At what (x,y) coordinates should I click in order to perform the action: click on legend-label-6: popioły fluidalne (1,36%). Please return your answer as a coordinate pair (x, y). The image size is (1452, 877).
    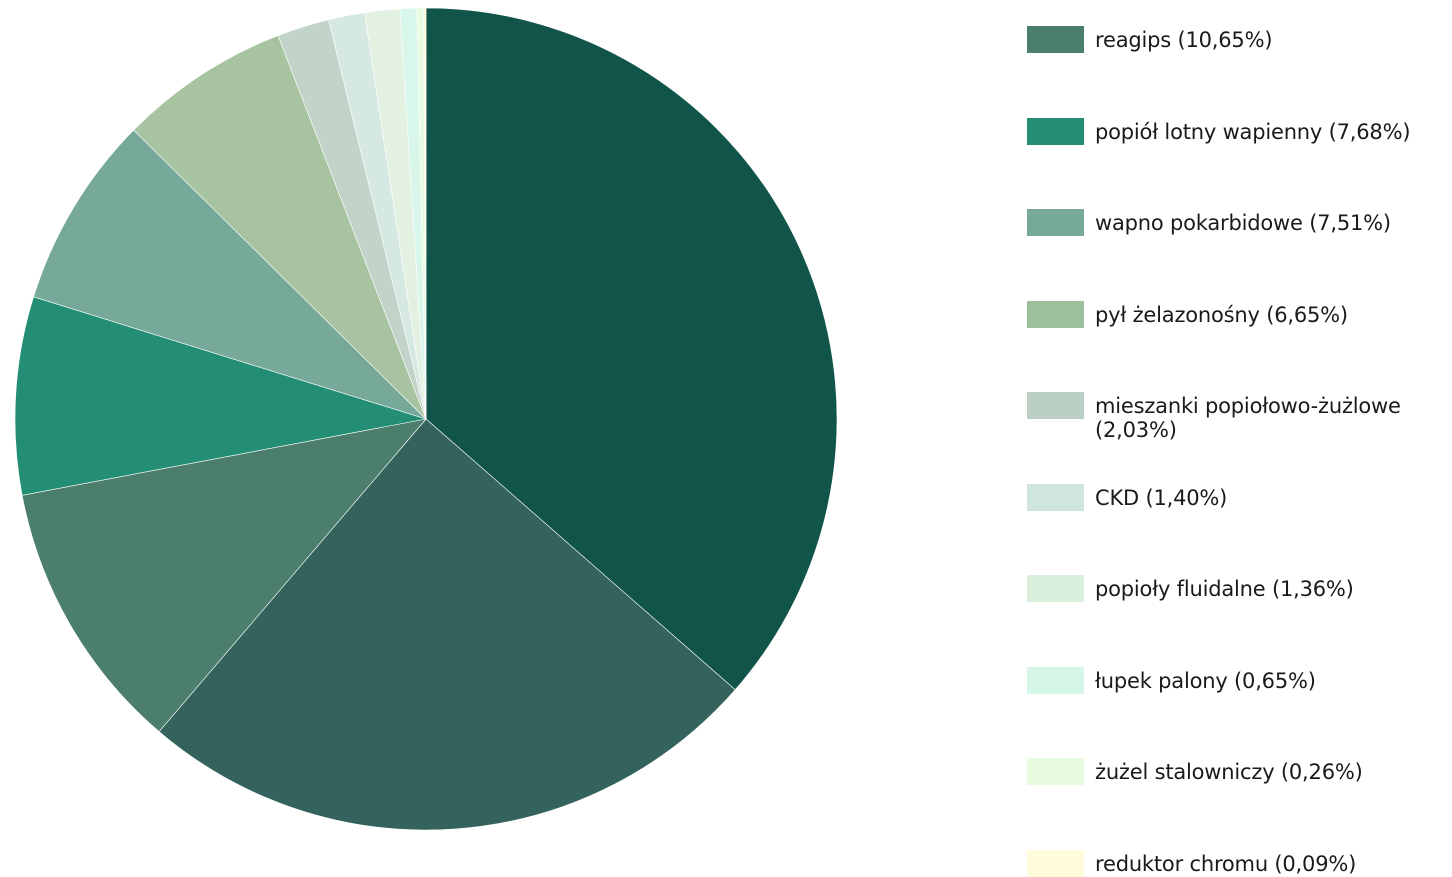
    Looking at the image, I should click on (1224, 589).